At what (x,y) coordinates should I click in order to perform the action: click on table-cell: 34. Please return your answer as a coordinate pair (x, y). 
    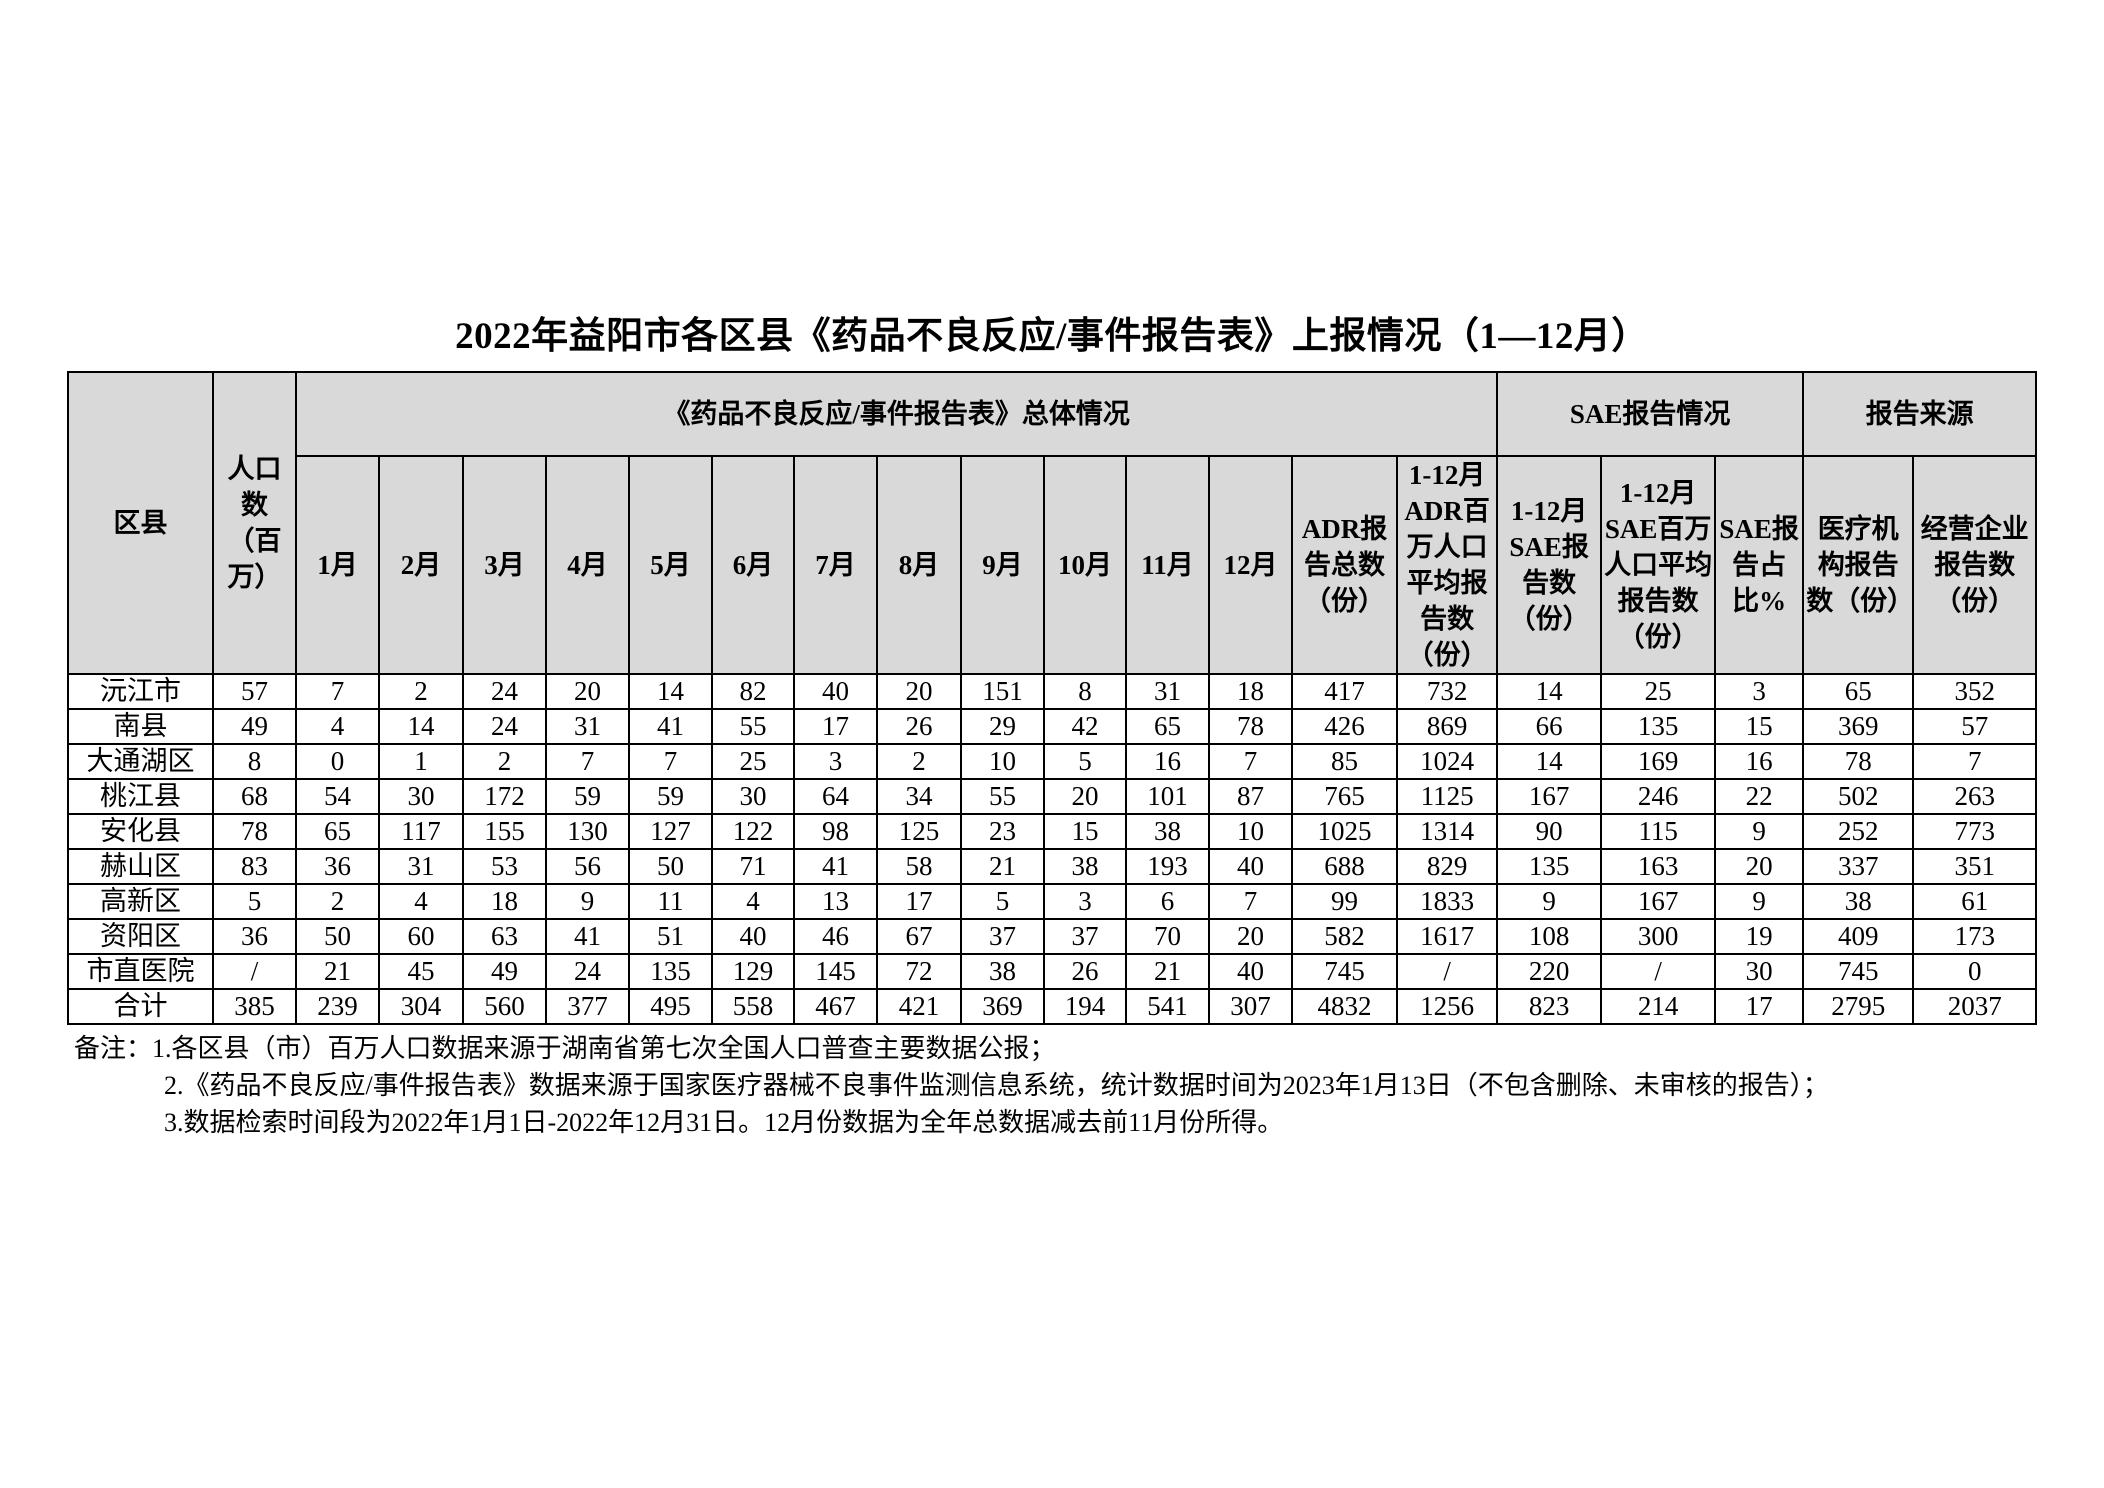
    Looking at the image, I should click on (919, 796).